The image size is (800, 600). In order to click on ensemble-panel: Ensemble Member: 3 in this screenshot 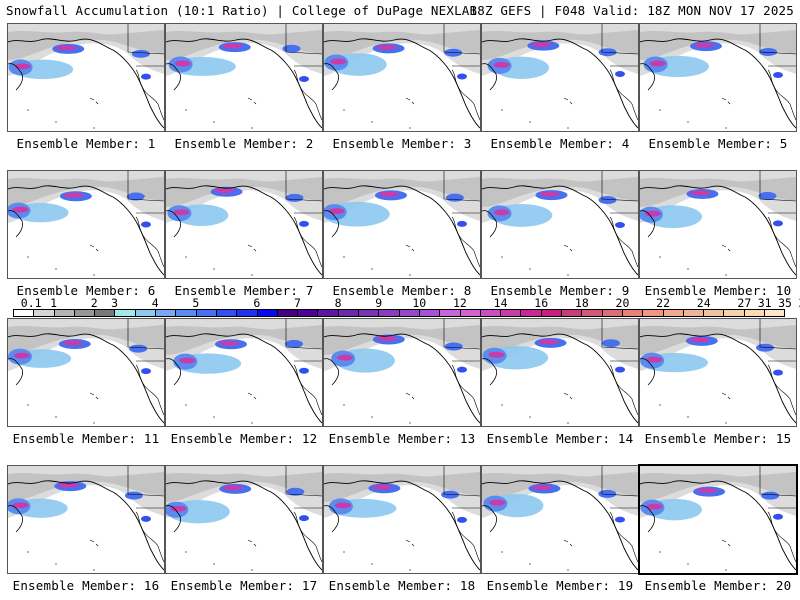, I will do `click(402, 87)`.